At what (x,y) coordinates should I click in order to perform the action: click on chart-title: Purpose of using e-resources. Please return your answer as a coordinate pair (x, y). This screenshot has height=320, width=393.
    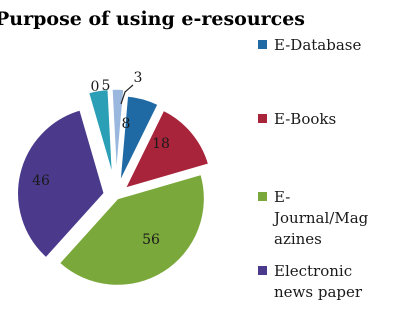
    Looking at the image, I should click on (152, 19).